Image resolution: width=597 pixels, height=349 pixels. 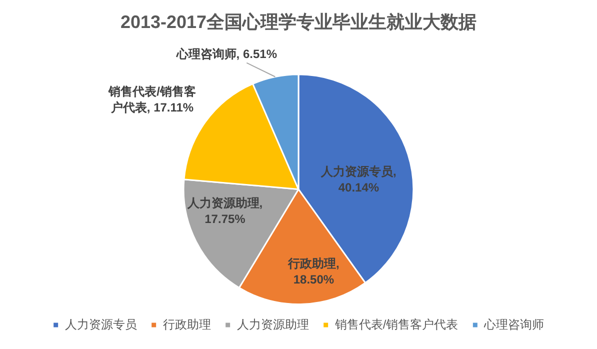 What do you see at coordinates (313, 271) in the screenshot?
I see `data-label: 行政助理, 18.50%` at bounding box center [313, 271].